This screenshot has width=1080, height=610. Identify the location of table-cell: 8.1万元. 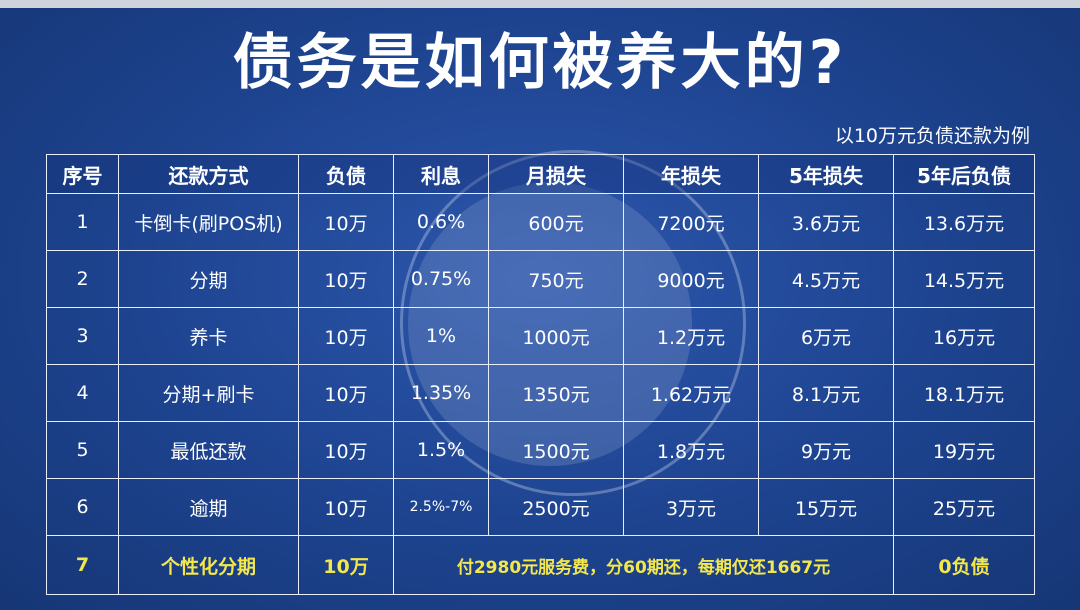
(826, 393).